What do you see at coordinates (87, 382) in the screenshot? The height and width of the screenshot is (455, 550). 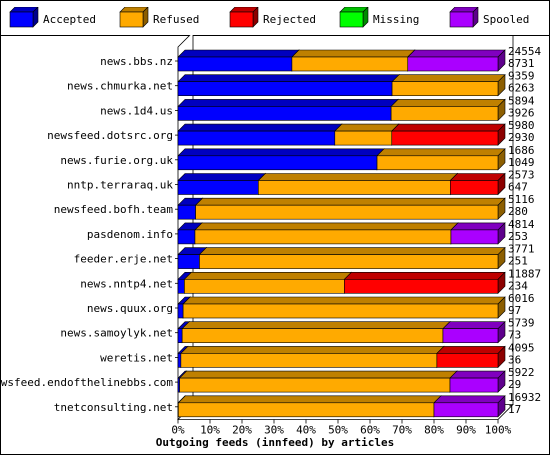 I see `y-tick-label: newsfeed.endofthelinebbs.com` at bounding box center [87, 382].